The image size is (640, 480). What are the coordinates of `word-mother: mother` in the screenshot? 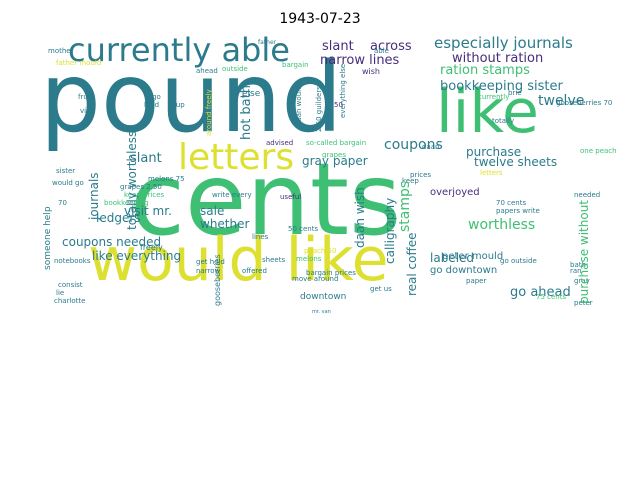 It's located at (61, 51).